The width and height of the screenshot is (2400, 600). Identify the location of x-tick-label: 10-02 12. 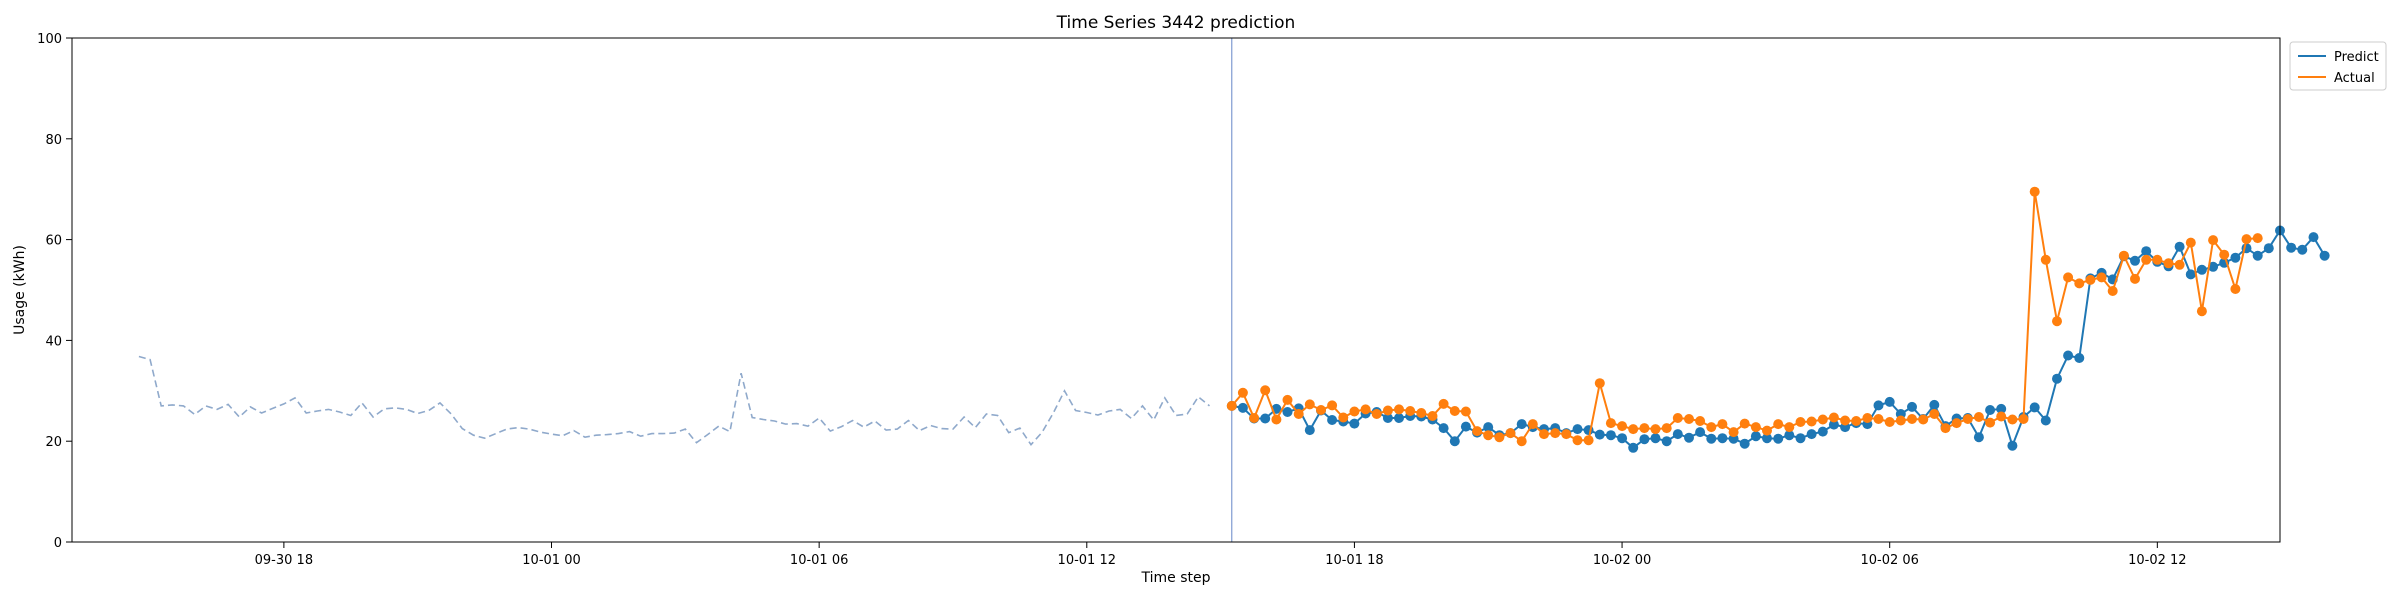
(2157, 560).